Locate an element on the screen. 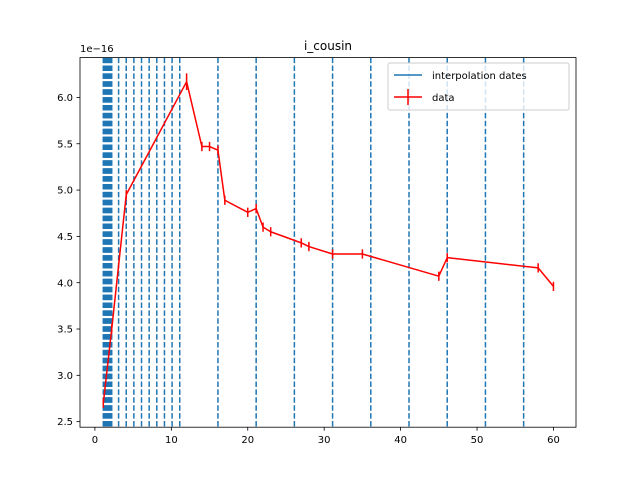 The height and width of the screenshot is (480, 640). y-tick-label: 5.0 is located at coordinates (65, 191).